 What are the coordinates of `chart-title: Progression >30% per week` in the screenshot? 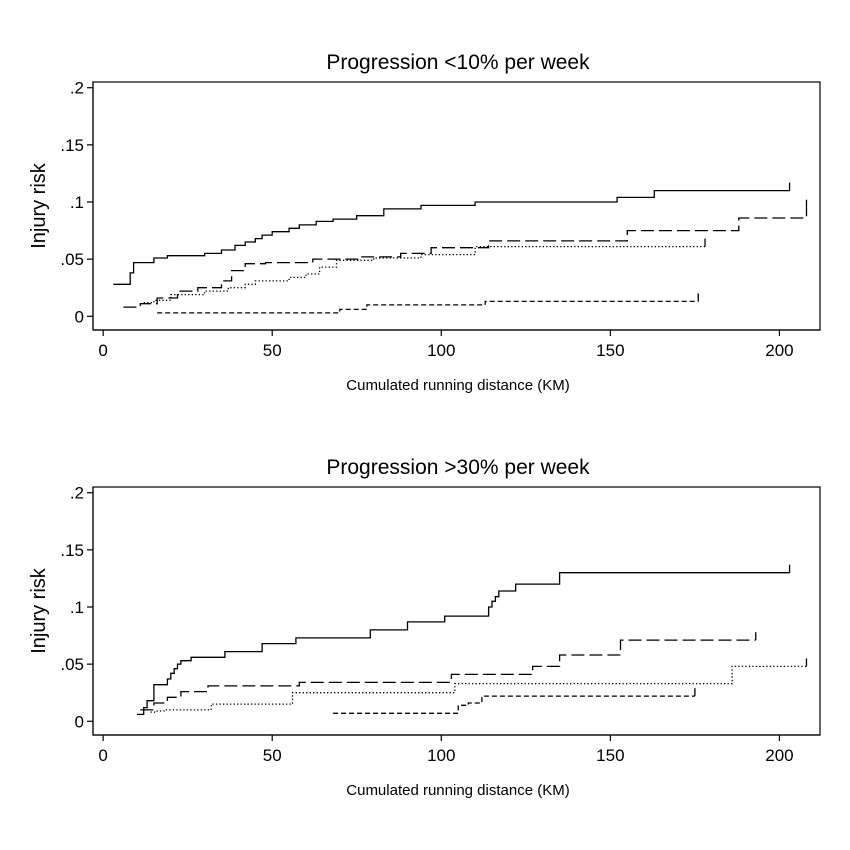 It's located at (458, 467).